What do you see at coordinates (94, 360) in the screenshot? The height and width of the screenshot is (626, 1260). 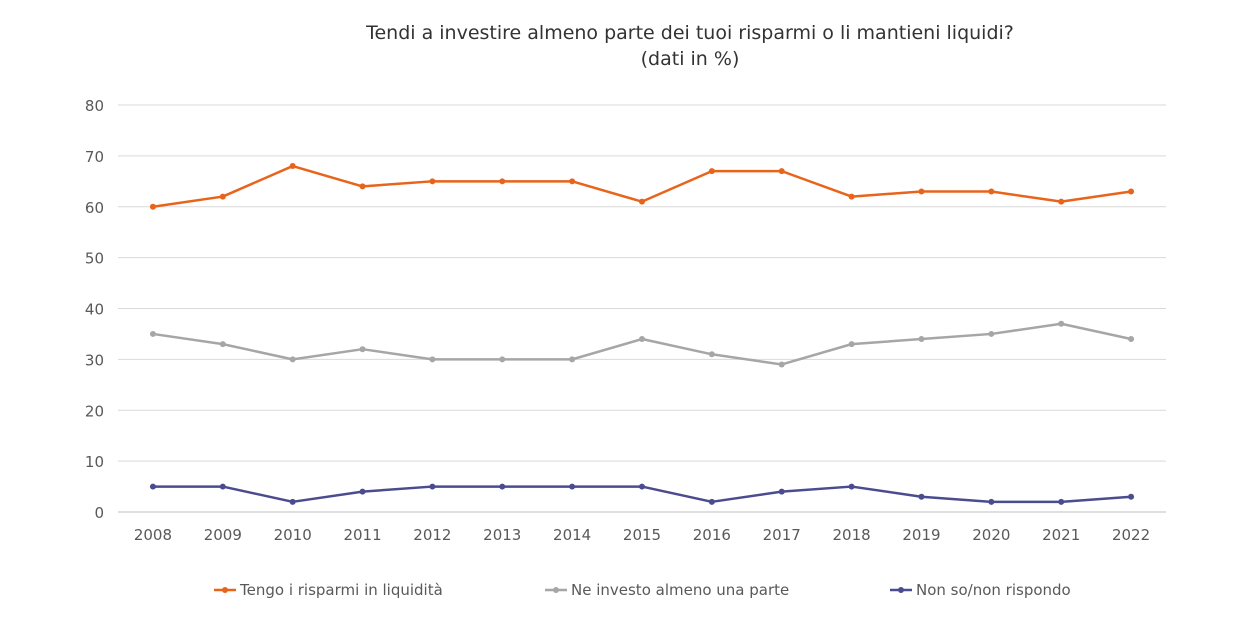 I see `y-tick-label: 30` at bounding box center [94, 360].